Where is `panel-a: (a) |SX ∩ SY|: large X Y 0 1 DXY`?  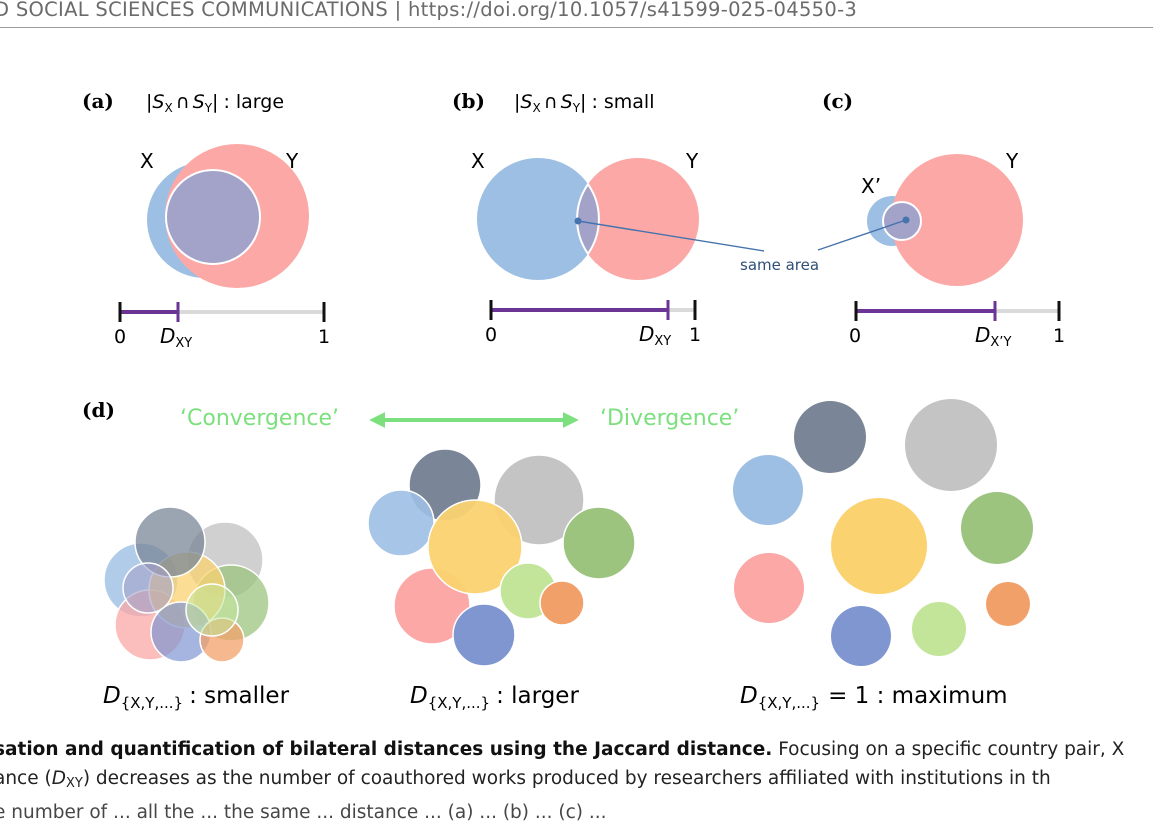
panel-a: (a) |SX ∩ SY|: large X Y 0 1 DXY is located at coordinates (206, 220).